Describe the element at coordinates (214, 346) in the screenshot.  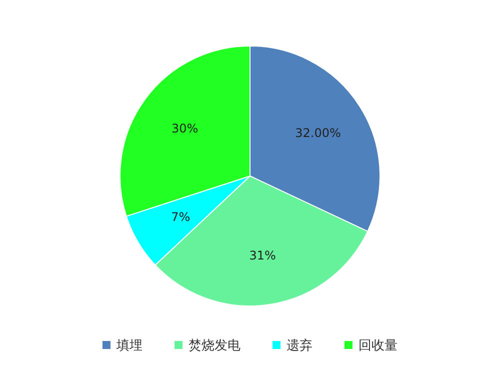
I see `legend-label: 焚烧发电` at that location.